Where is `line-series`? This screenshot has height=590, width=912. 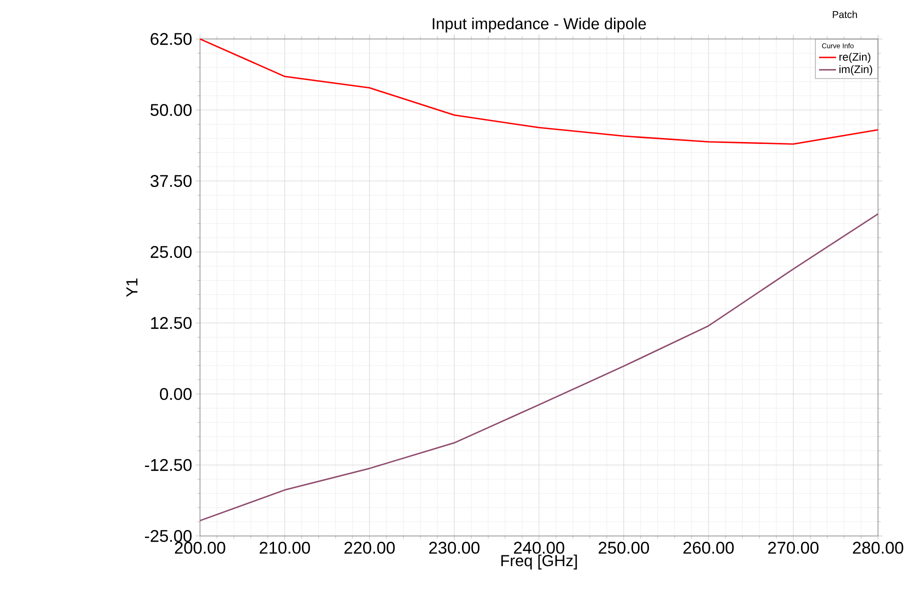 line-series is located at coordinates (539, 91).